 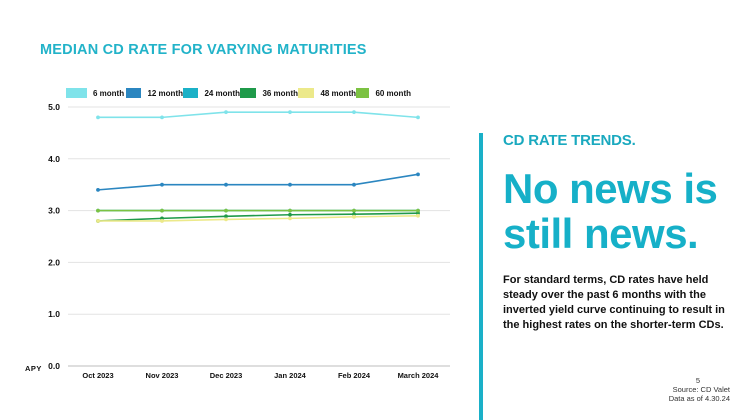 What do you see at coordinates (97, 375) in the screenshot?
I see `x-tick-label: Oct 2023` at bounding box center [97, 375].